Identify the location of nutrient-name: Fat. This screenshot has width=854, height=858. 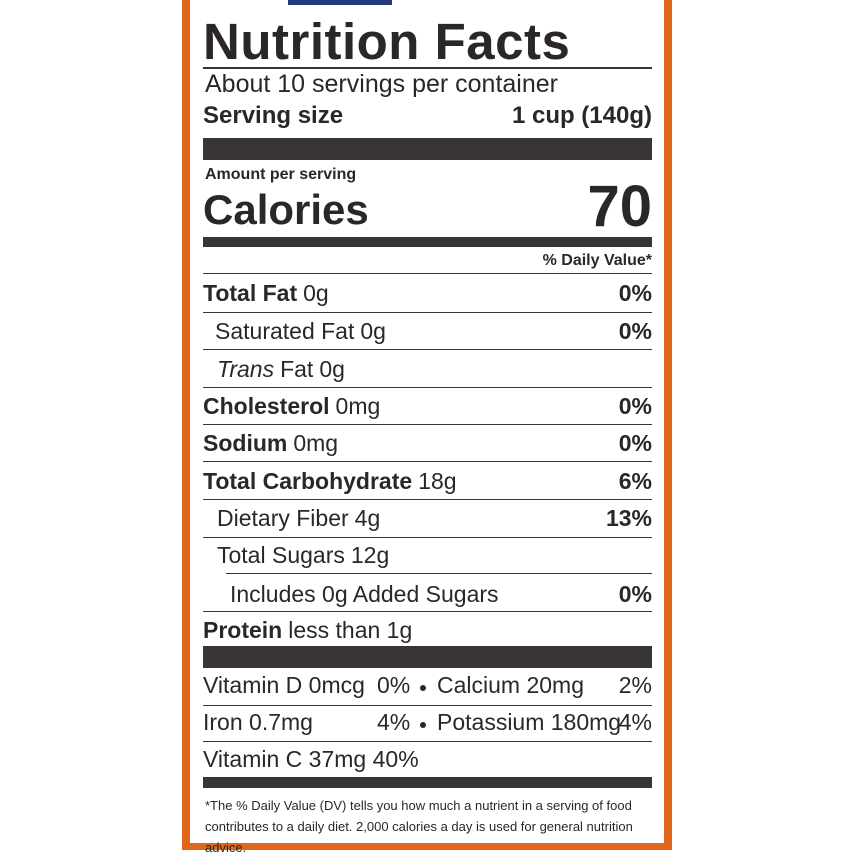
(297, 368).